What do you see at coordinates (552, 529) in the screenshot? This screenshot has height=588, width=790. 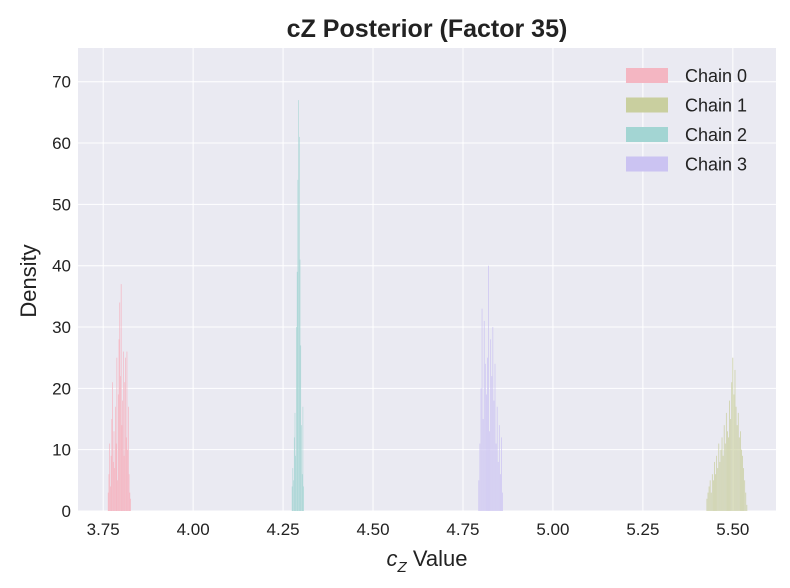 I see `x-tick-label: 5.00` at bounding box center [552, 529].